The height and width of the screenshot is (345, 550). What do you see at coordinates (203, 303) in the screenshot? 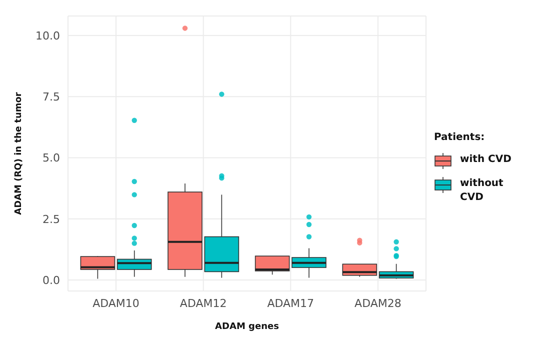
I see `x-tick-label: ADAM12` at bounding box center [203, 303].